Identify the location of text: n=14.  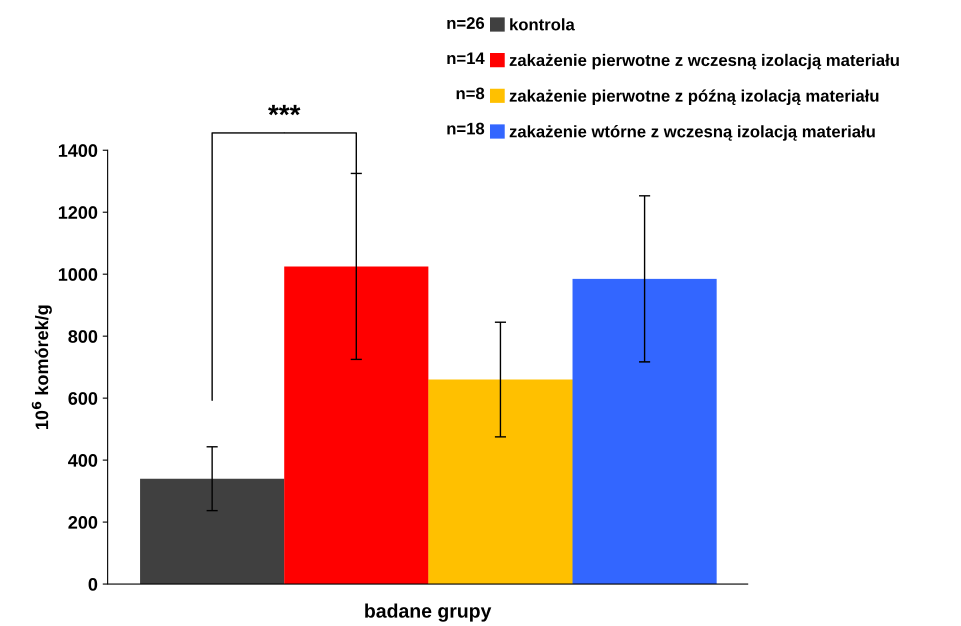
(466, 58).